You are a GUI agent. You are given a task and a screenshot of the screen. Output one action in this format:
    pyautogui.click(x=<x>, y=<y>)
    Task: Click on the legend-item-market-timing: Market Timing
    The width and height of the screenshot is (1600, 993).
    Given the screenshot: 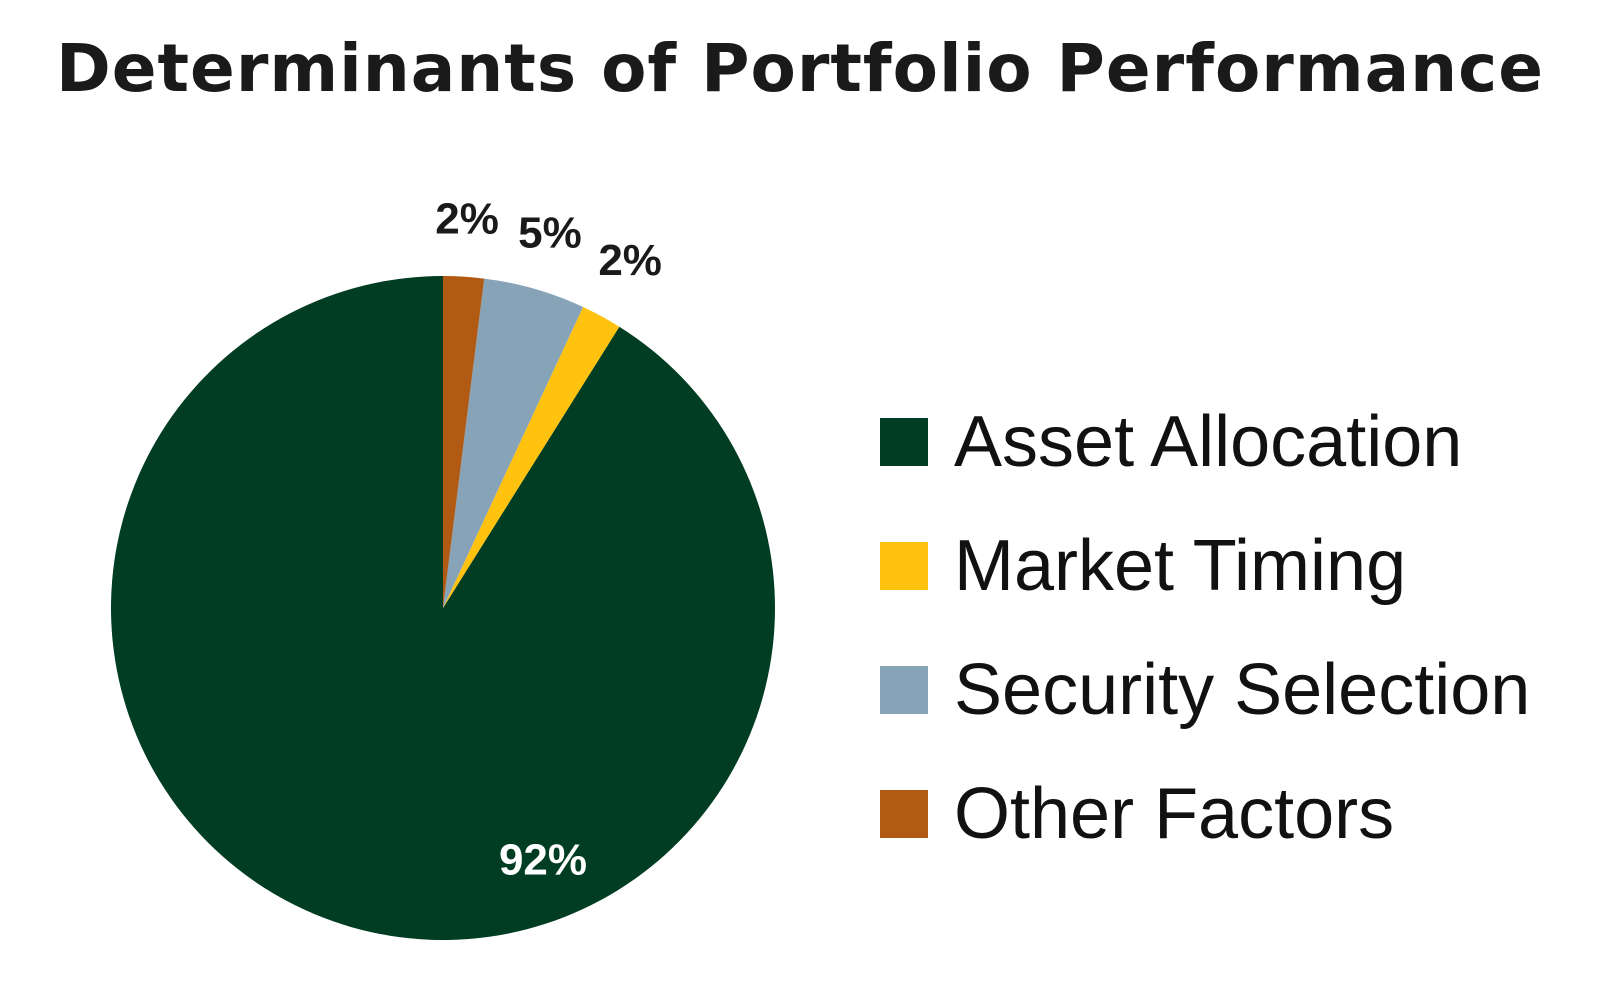 What is the action you would take?
    pyautogui.click(x=1205, y=566)
    